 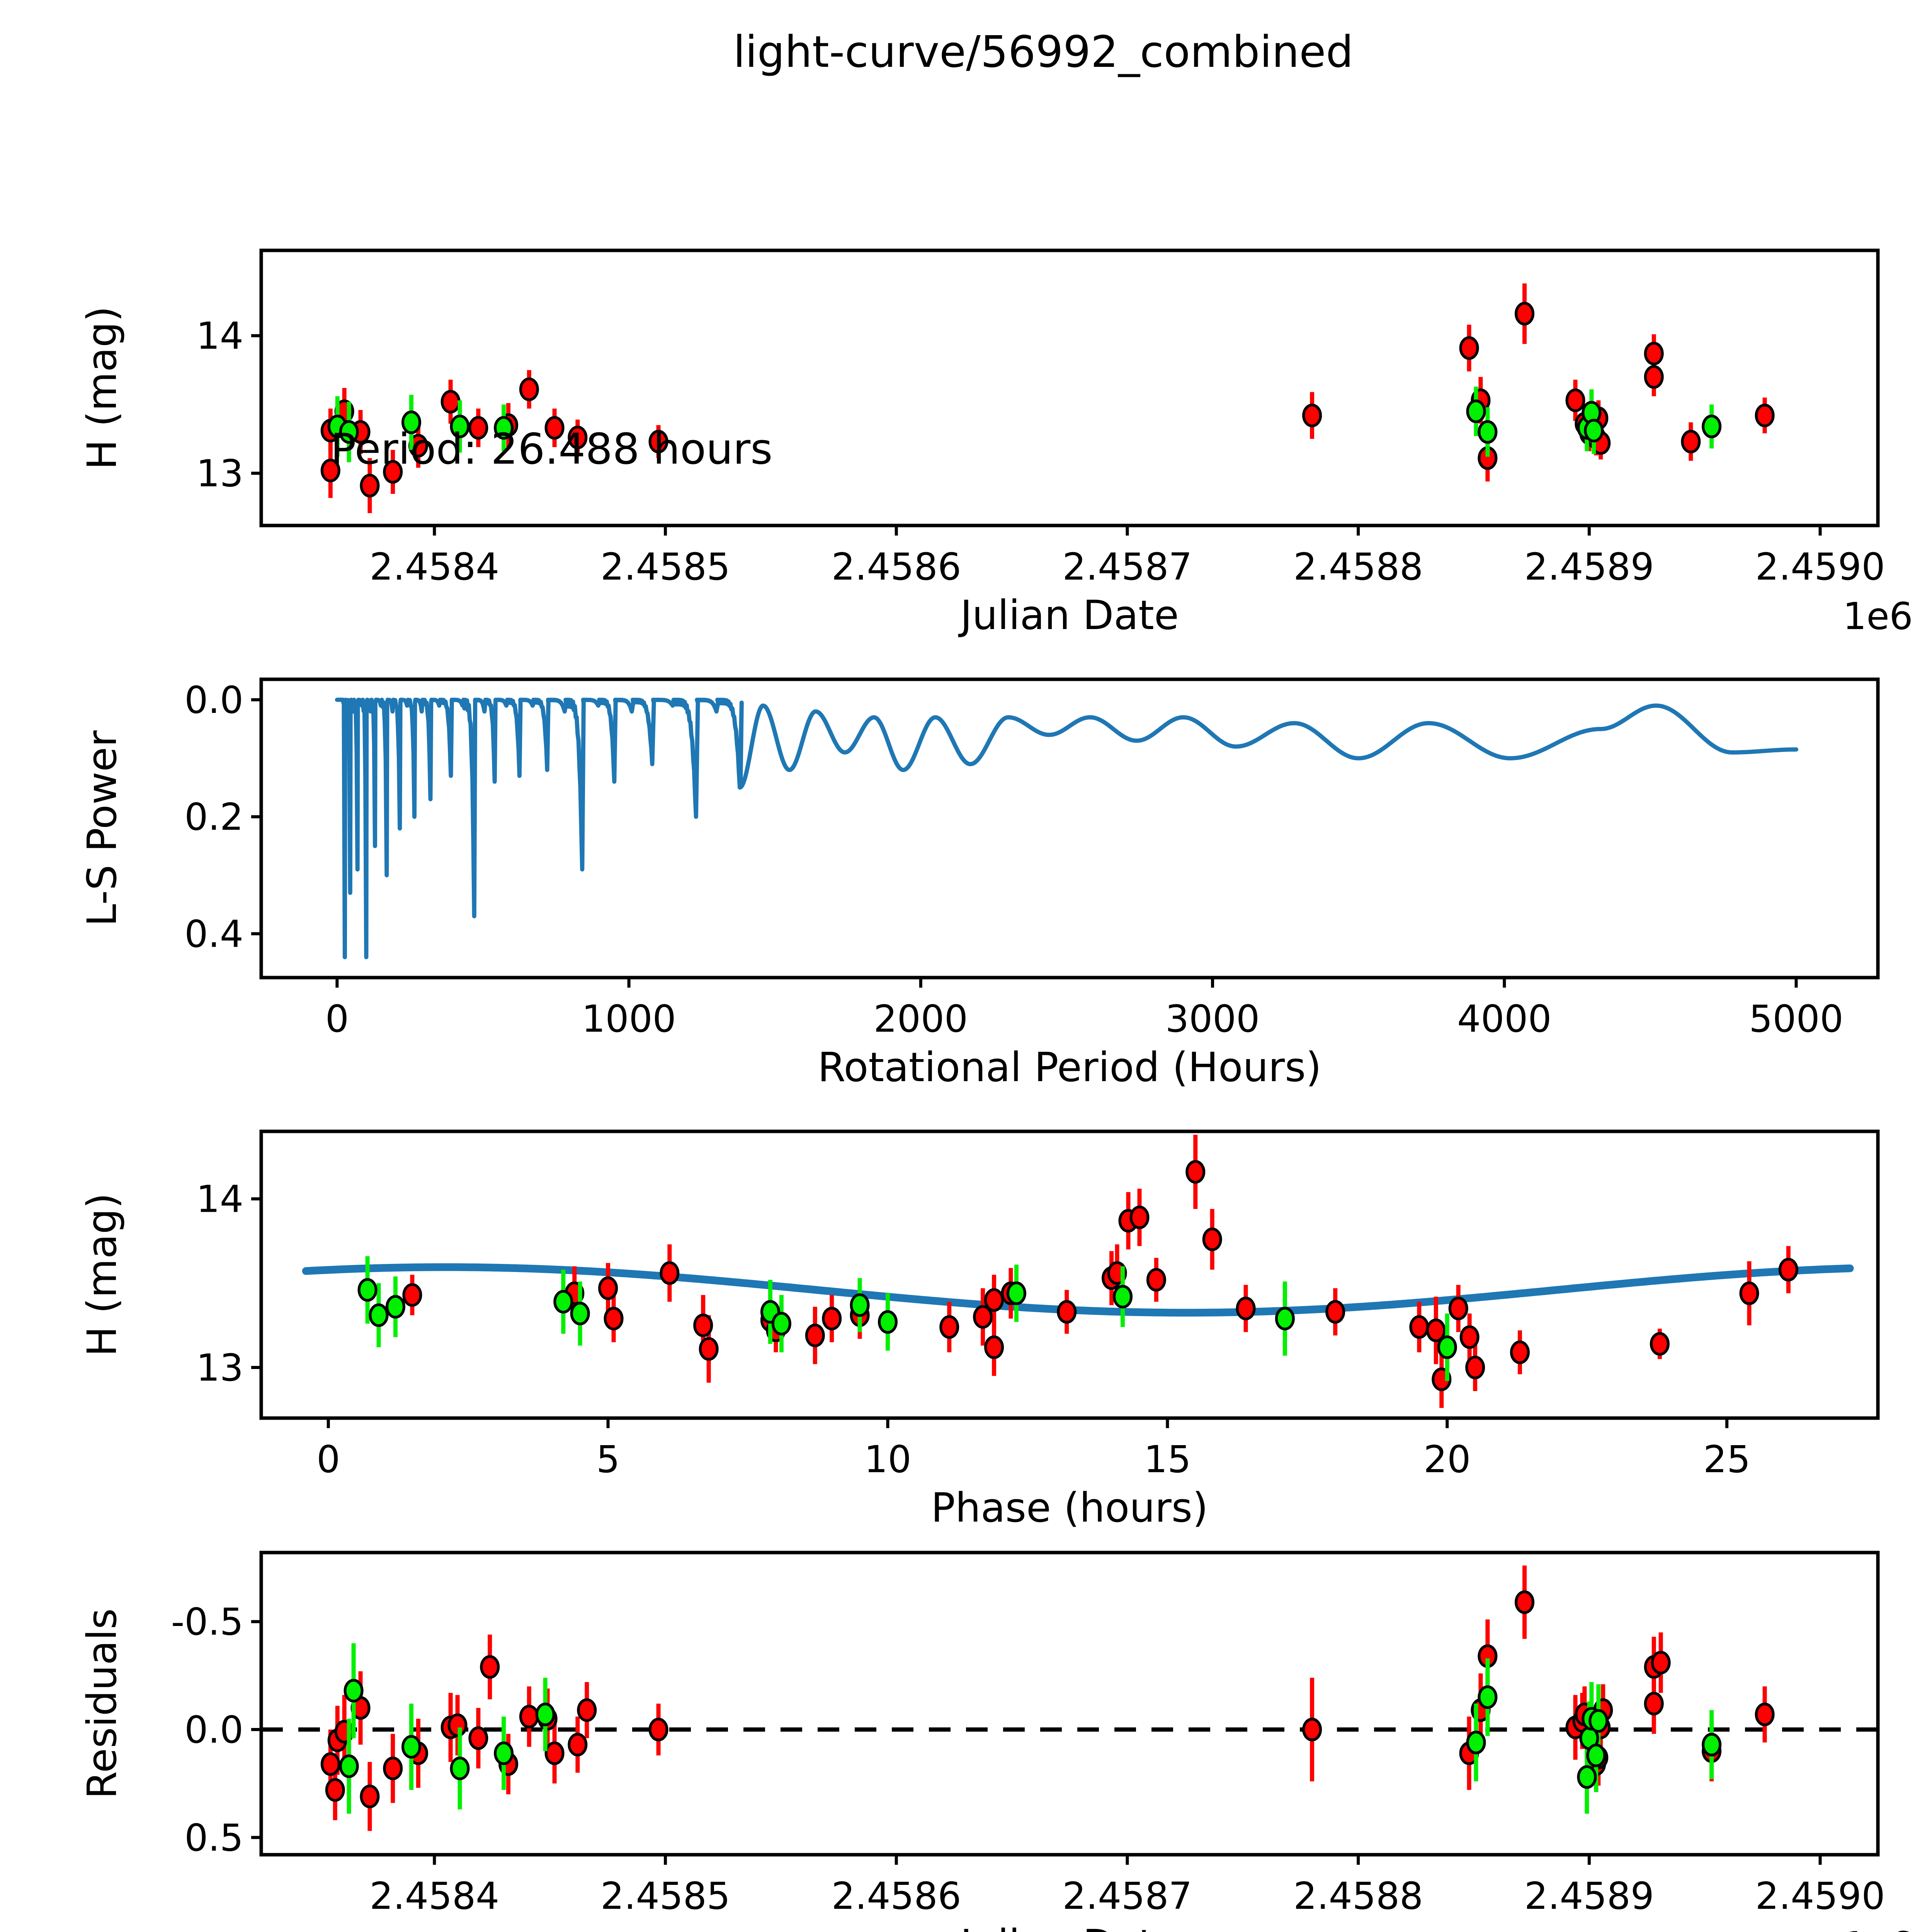 I want to click on x-tick-label-2: 2000, so click(x=921, y=1019).